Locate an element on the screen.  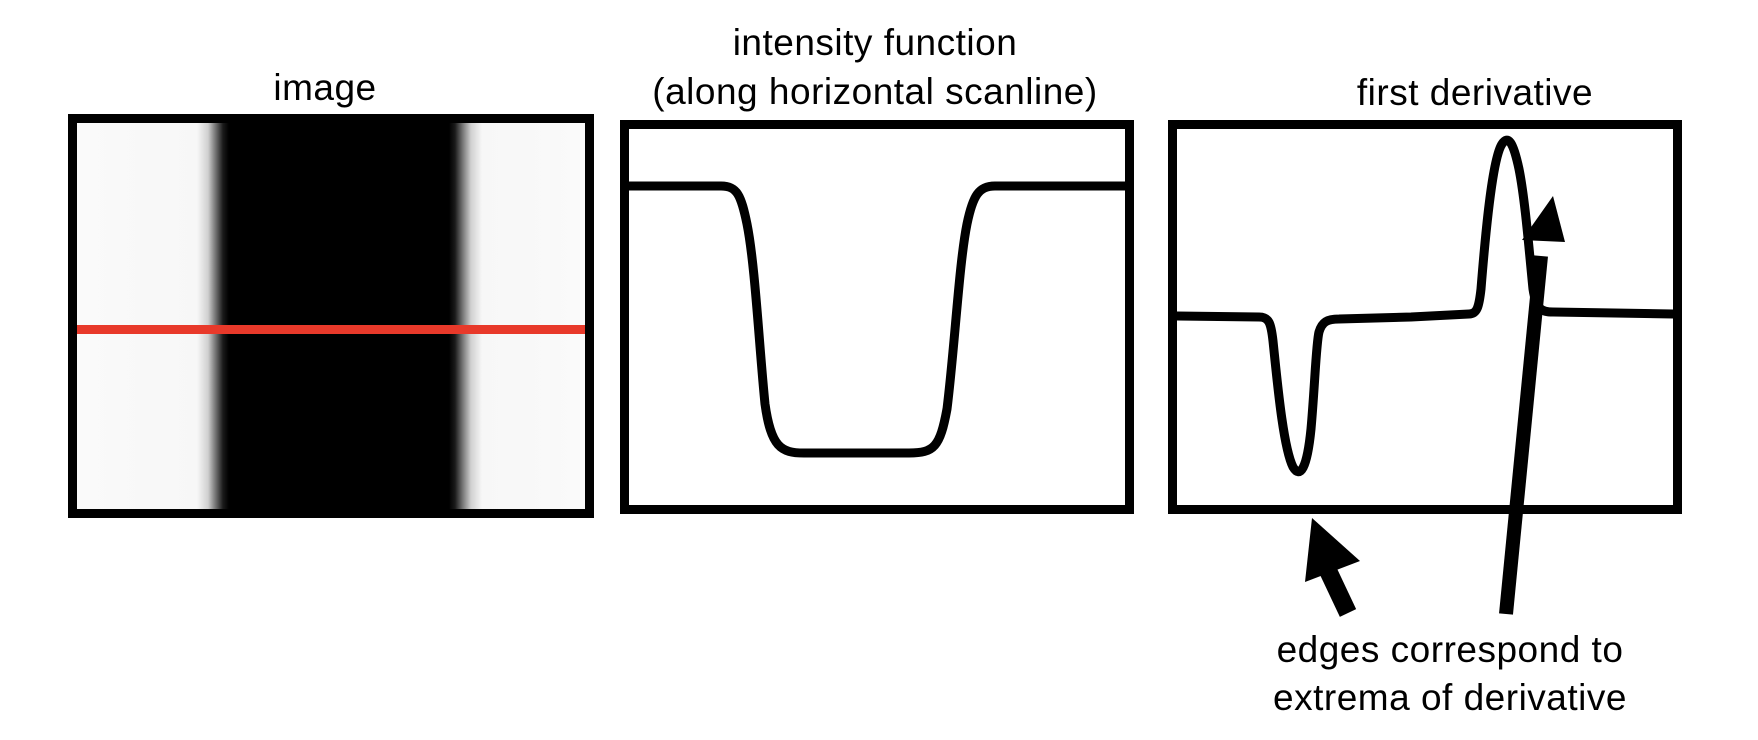
image-panel-title: image is located at coordinates (325, 87).